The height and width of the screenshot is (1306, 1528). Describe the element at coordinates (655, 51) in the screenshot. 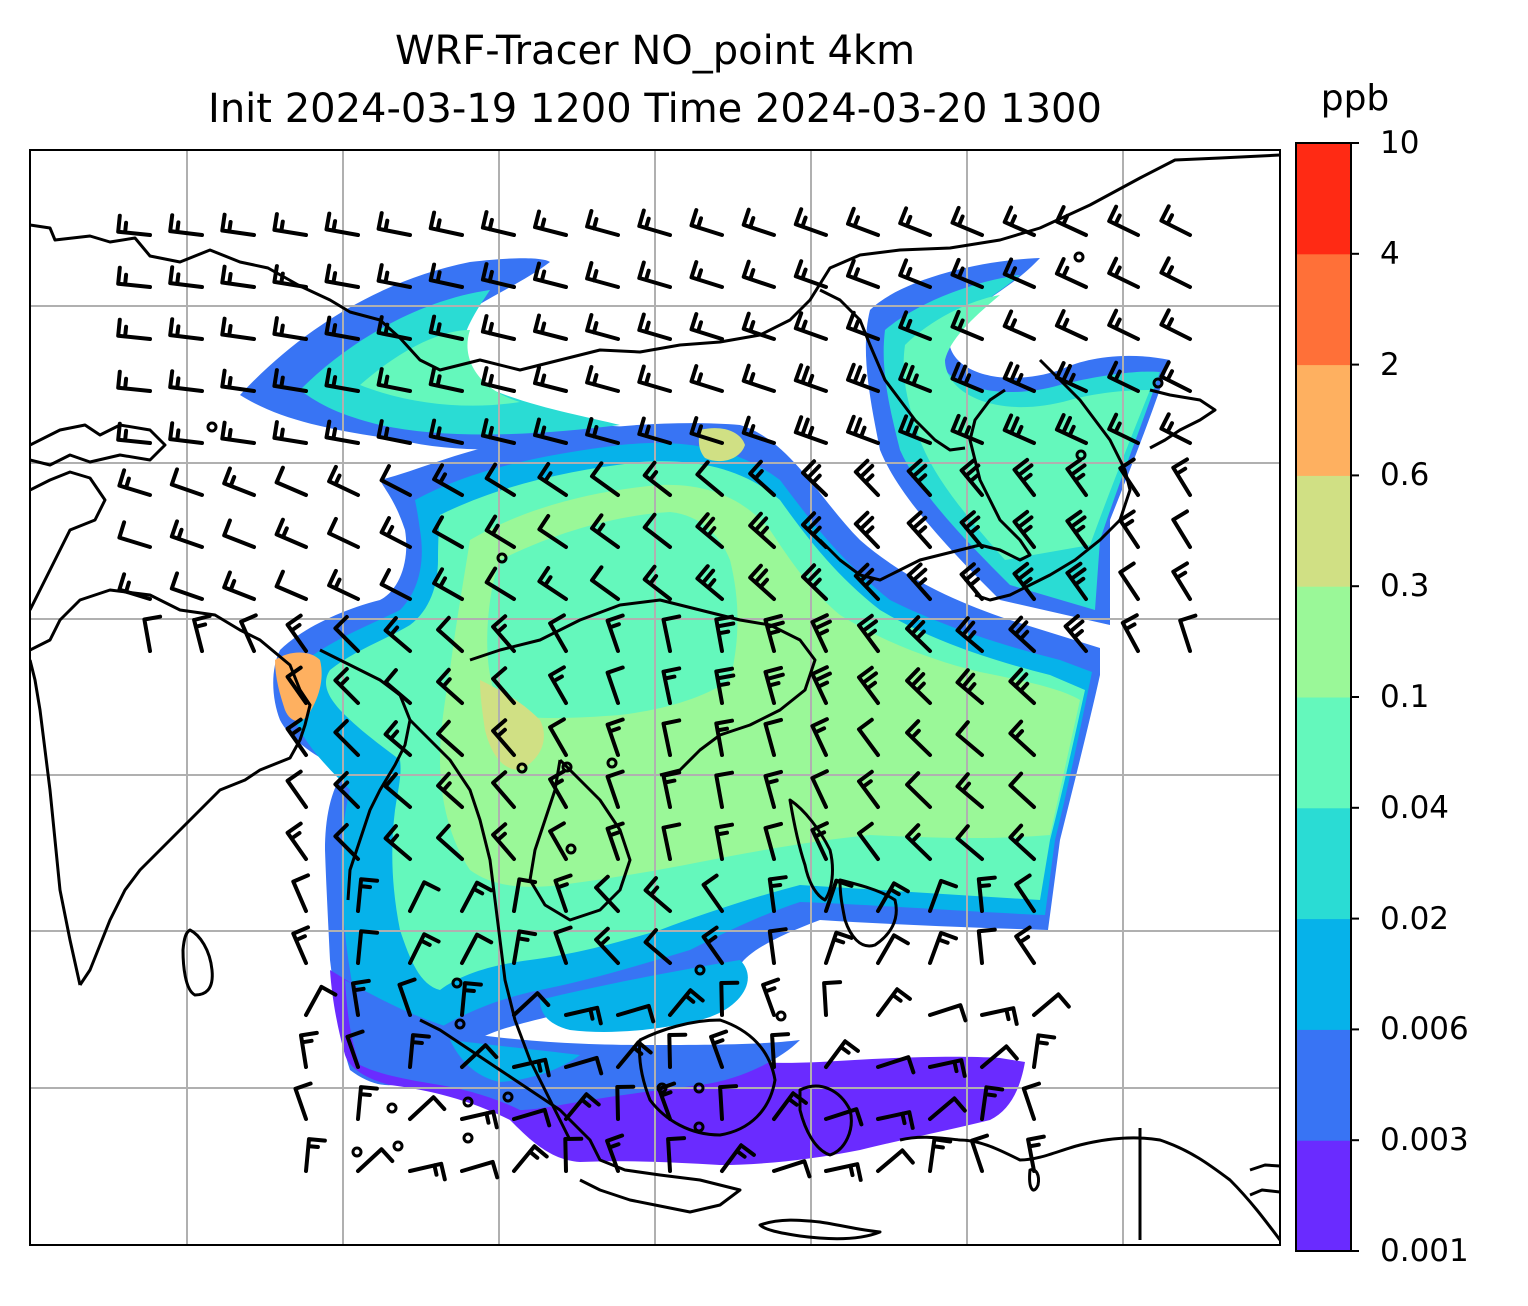

I see `chart-title-line1: WRF-Tracer NO_point 4km` at that location.